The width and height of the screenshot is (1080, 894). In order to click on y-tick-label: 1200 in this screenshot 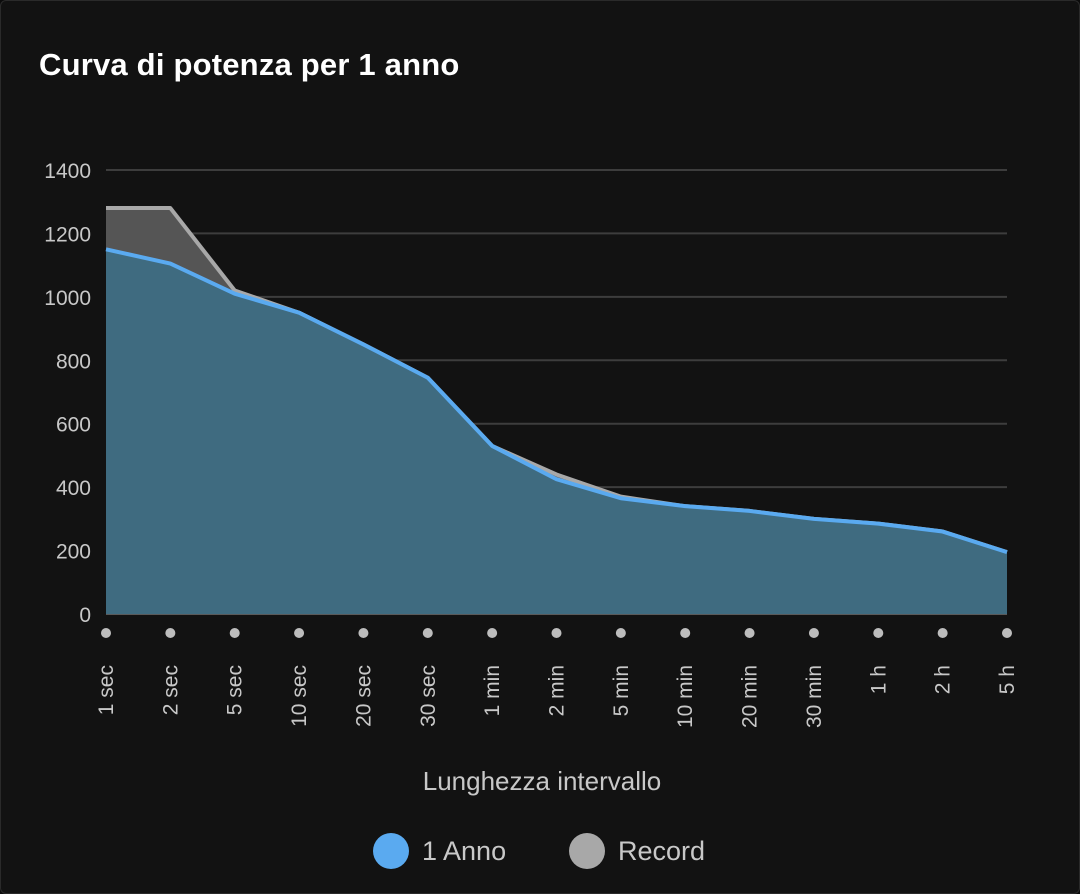, I will do `click(67, 234)`.